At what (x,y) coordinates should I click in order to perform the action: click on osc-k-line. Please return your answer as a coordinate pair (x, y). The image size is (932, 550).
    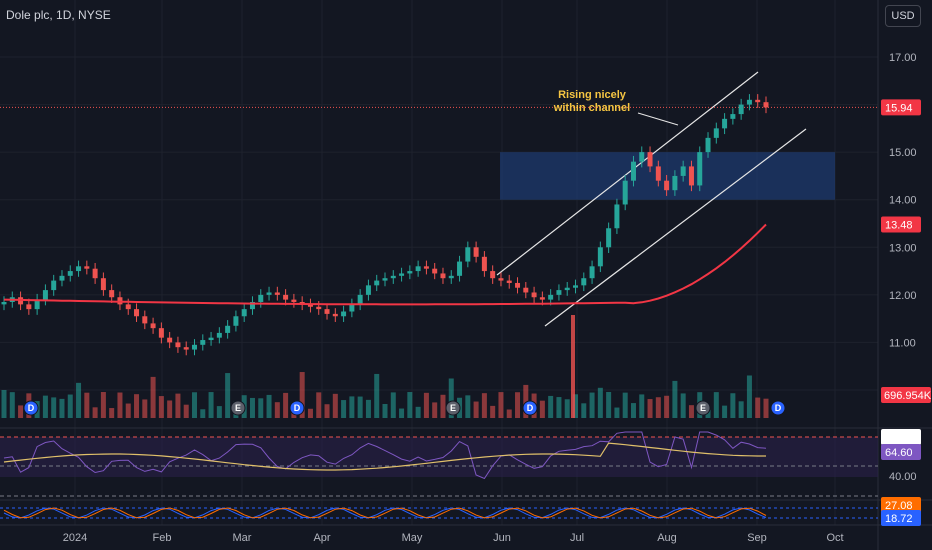
    Looking at the image, I should click on (385, 513).